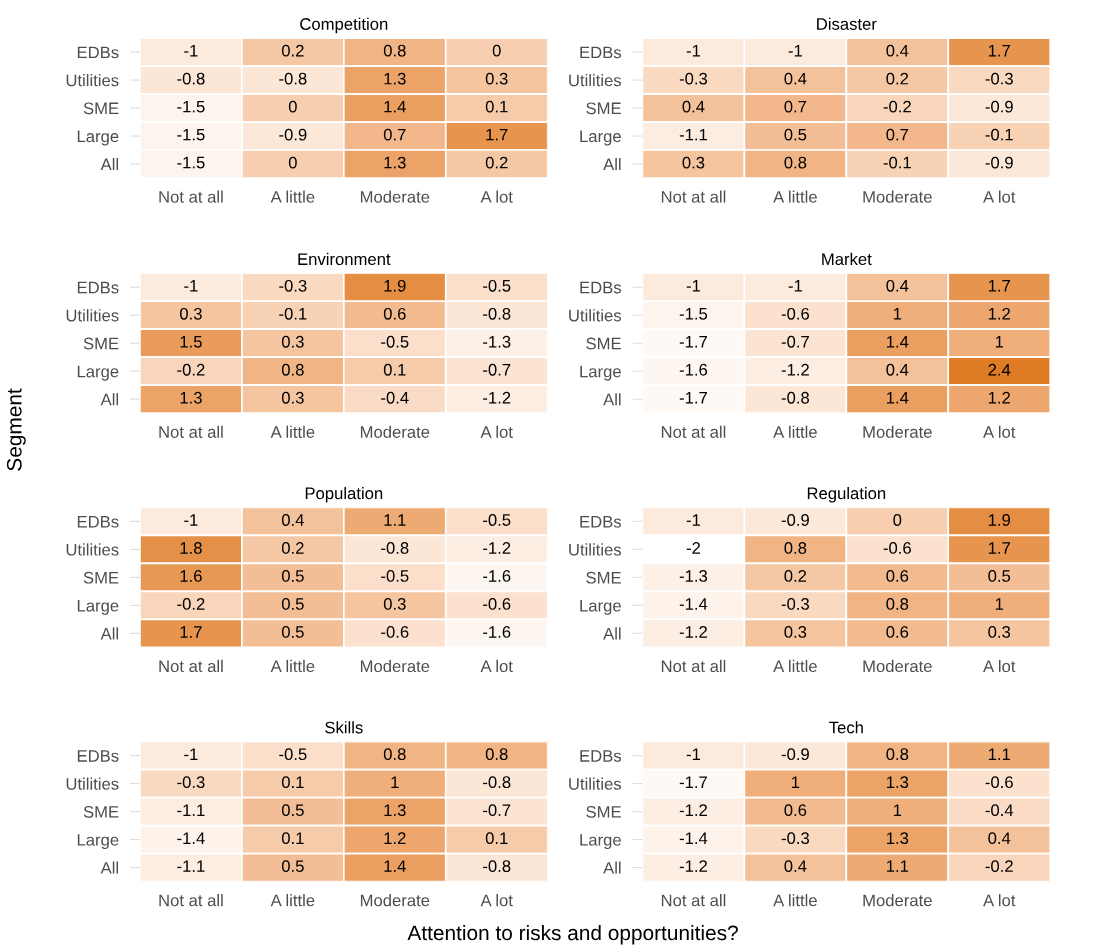 The width and height of the screenshot is (1102, 952). Describe the element at coordinates (847, 259) in the screenshot. I see `chart-title: Market` at that location.